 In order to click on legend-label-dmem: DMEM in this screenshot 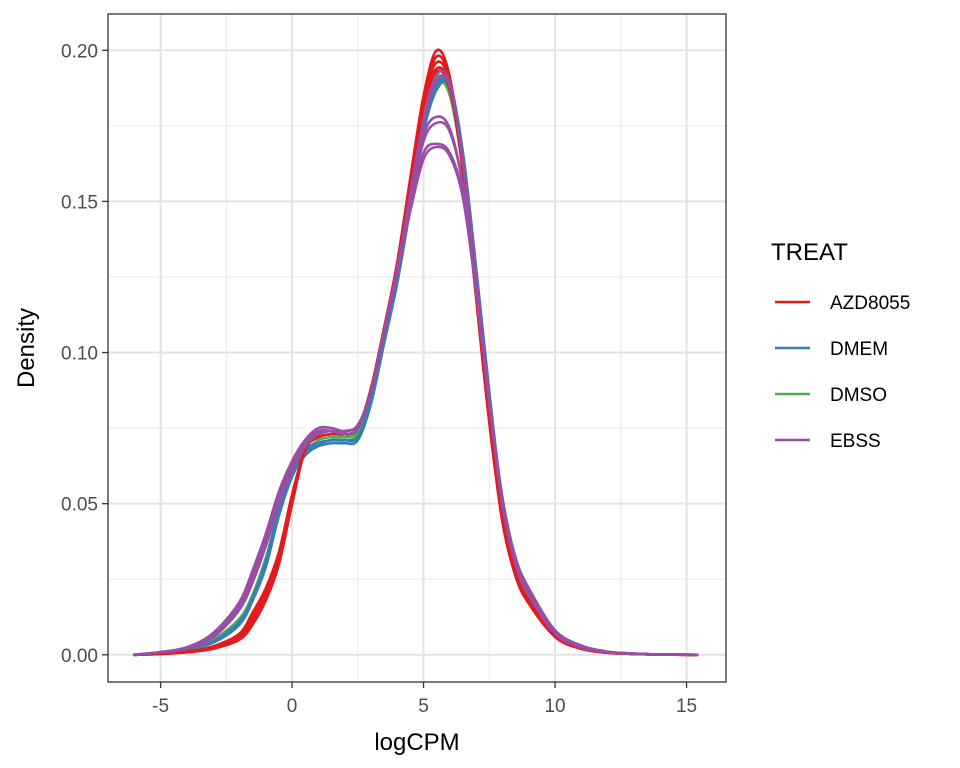, I will do `click(859, 349)`.